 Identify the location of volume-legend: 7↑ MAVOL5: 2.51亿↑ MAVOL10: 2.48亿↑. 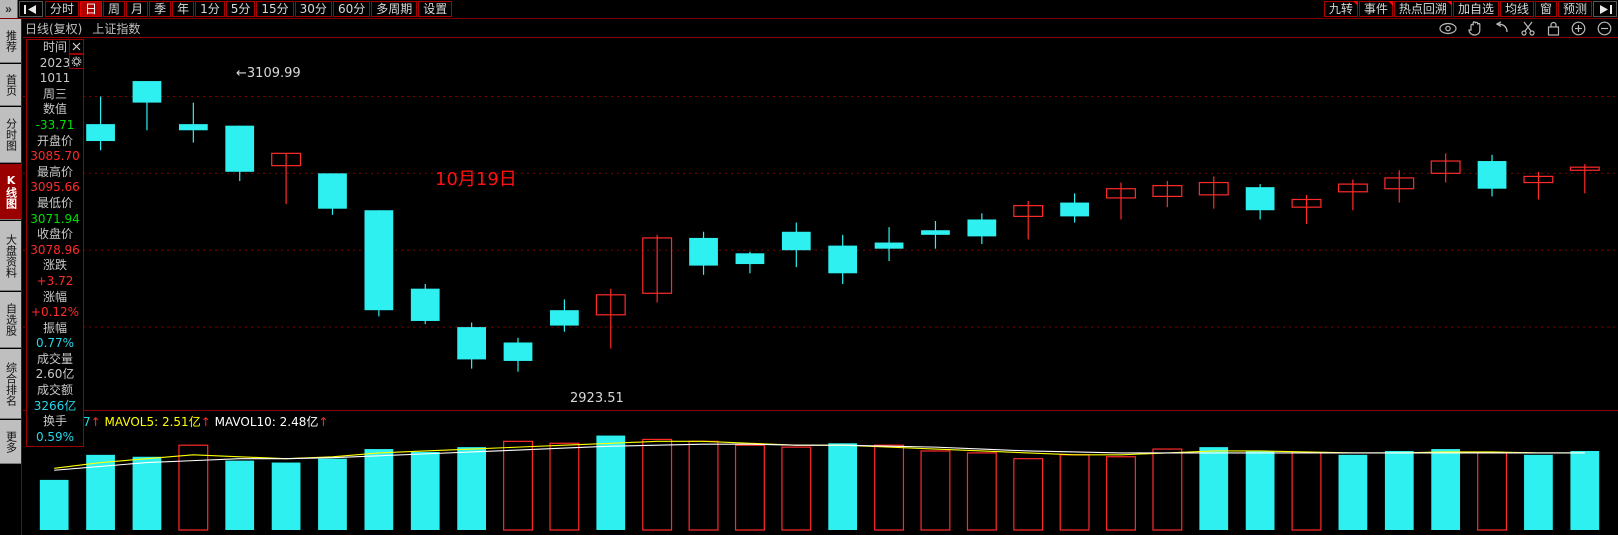
(205, 421).